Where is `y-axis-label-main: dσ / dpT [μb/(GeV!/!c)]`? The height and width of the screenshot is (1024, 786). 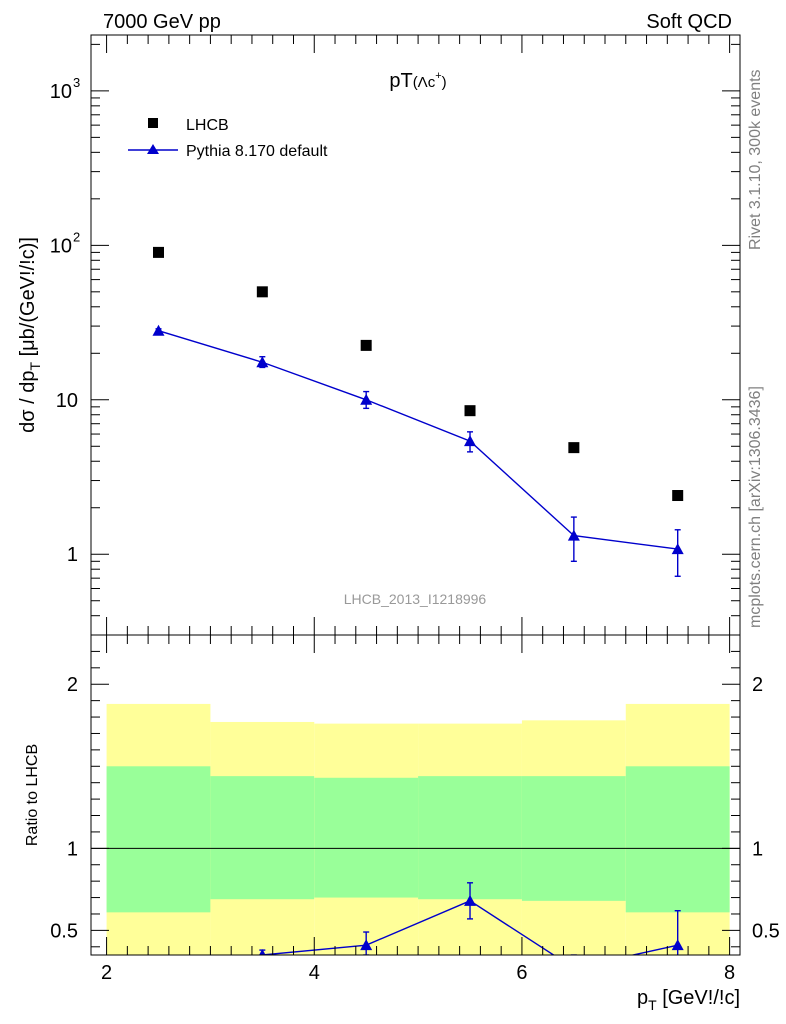 y-axis-label-main: dσ / dpT [μb/(GeV!/!c)] is located at coordinates (30, 335).